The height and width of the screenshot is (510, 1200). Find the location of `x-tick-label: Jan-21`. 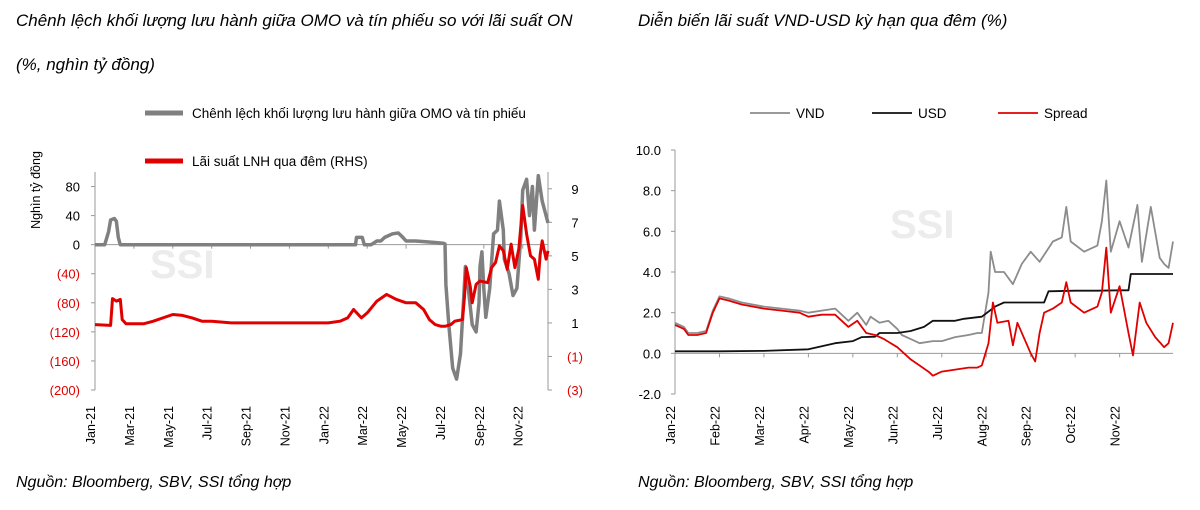

x-tick-label: Jan-21 is located at coordinates (91, 425).